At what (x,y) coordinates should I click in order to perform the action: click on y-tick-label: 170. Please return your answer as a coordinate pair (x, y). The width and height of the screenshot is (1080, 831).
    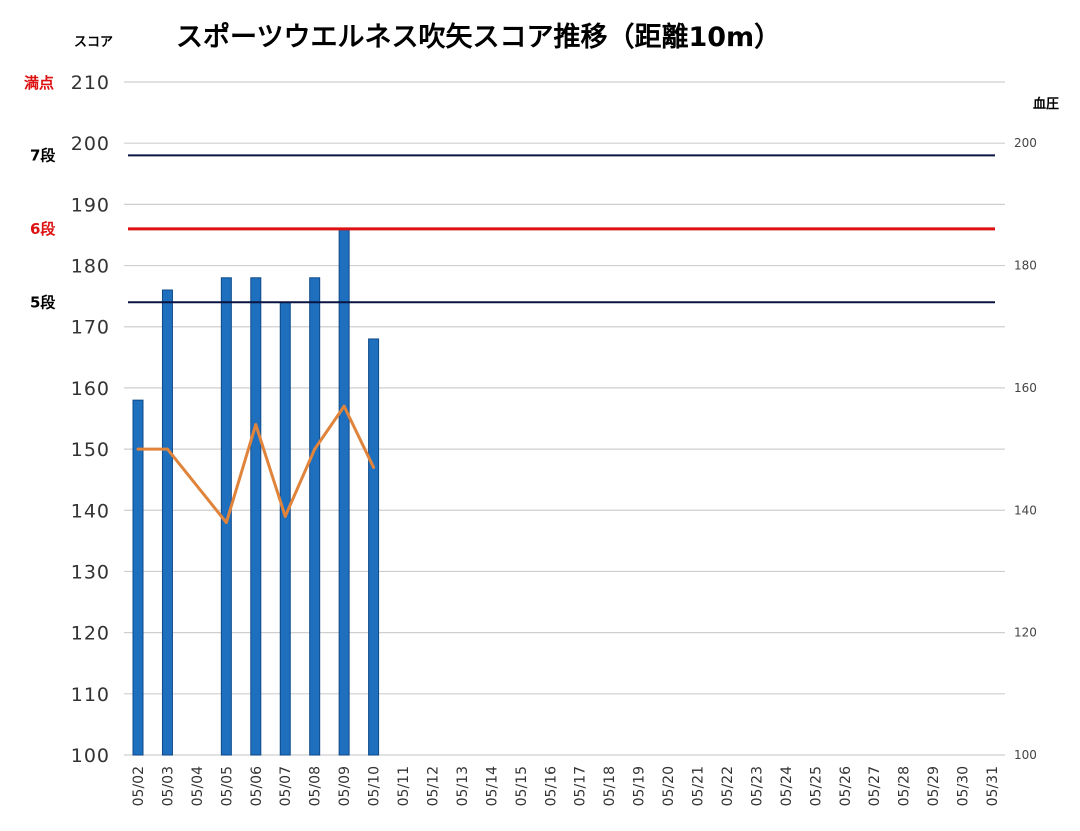
    Looking at the image, I should click on (90, 328).